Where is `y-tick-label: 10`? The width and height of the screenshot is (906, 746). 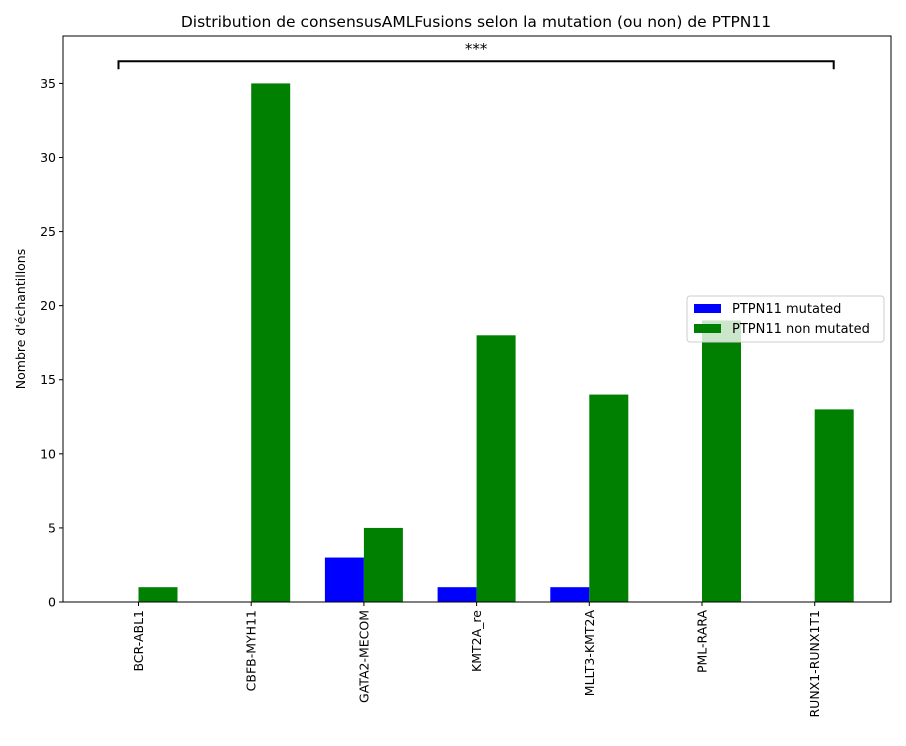 y-tick-label: 10 is located at coordinates (48, 453).